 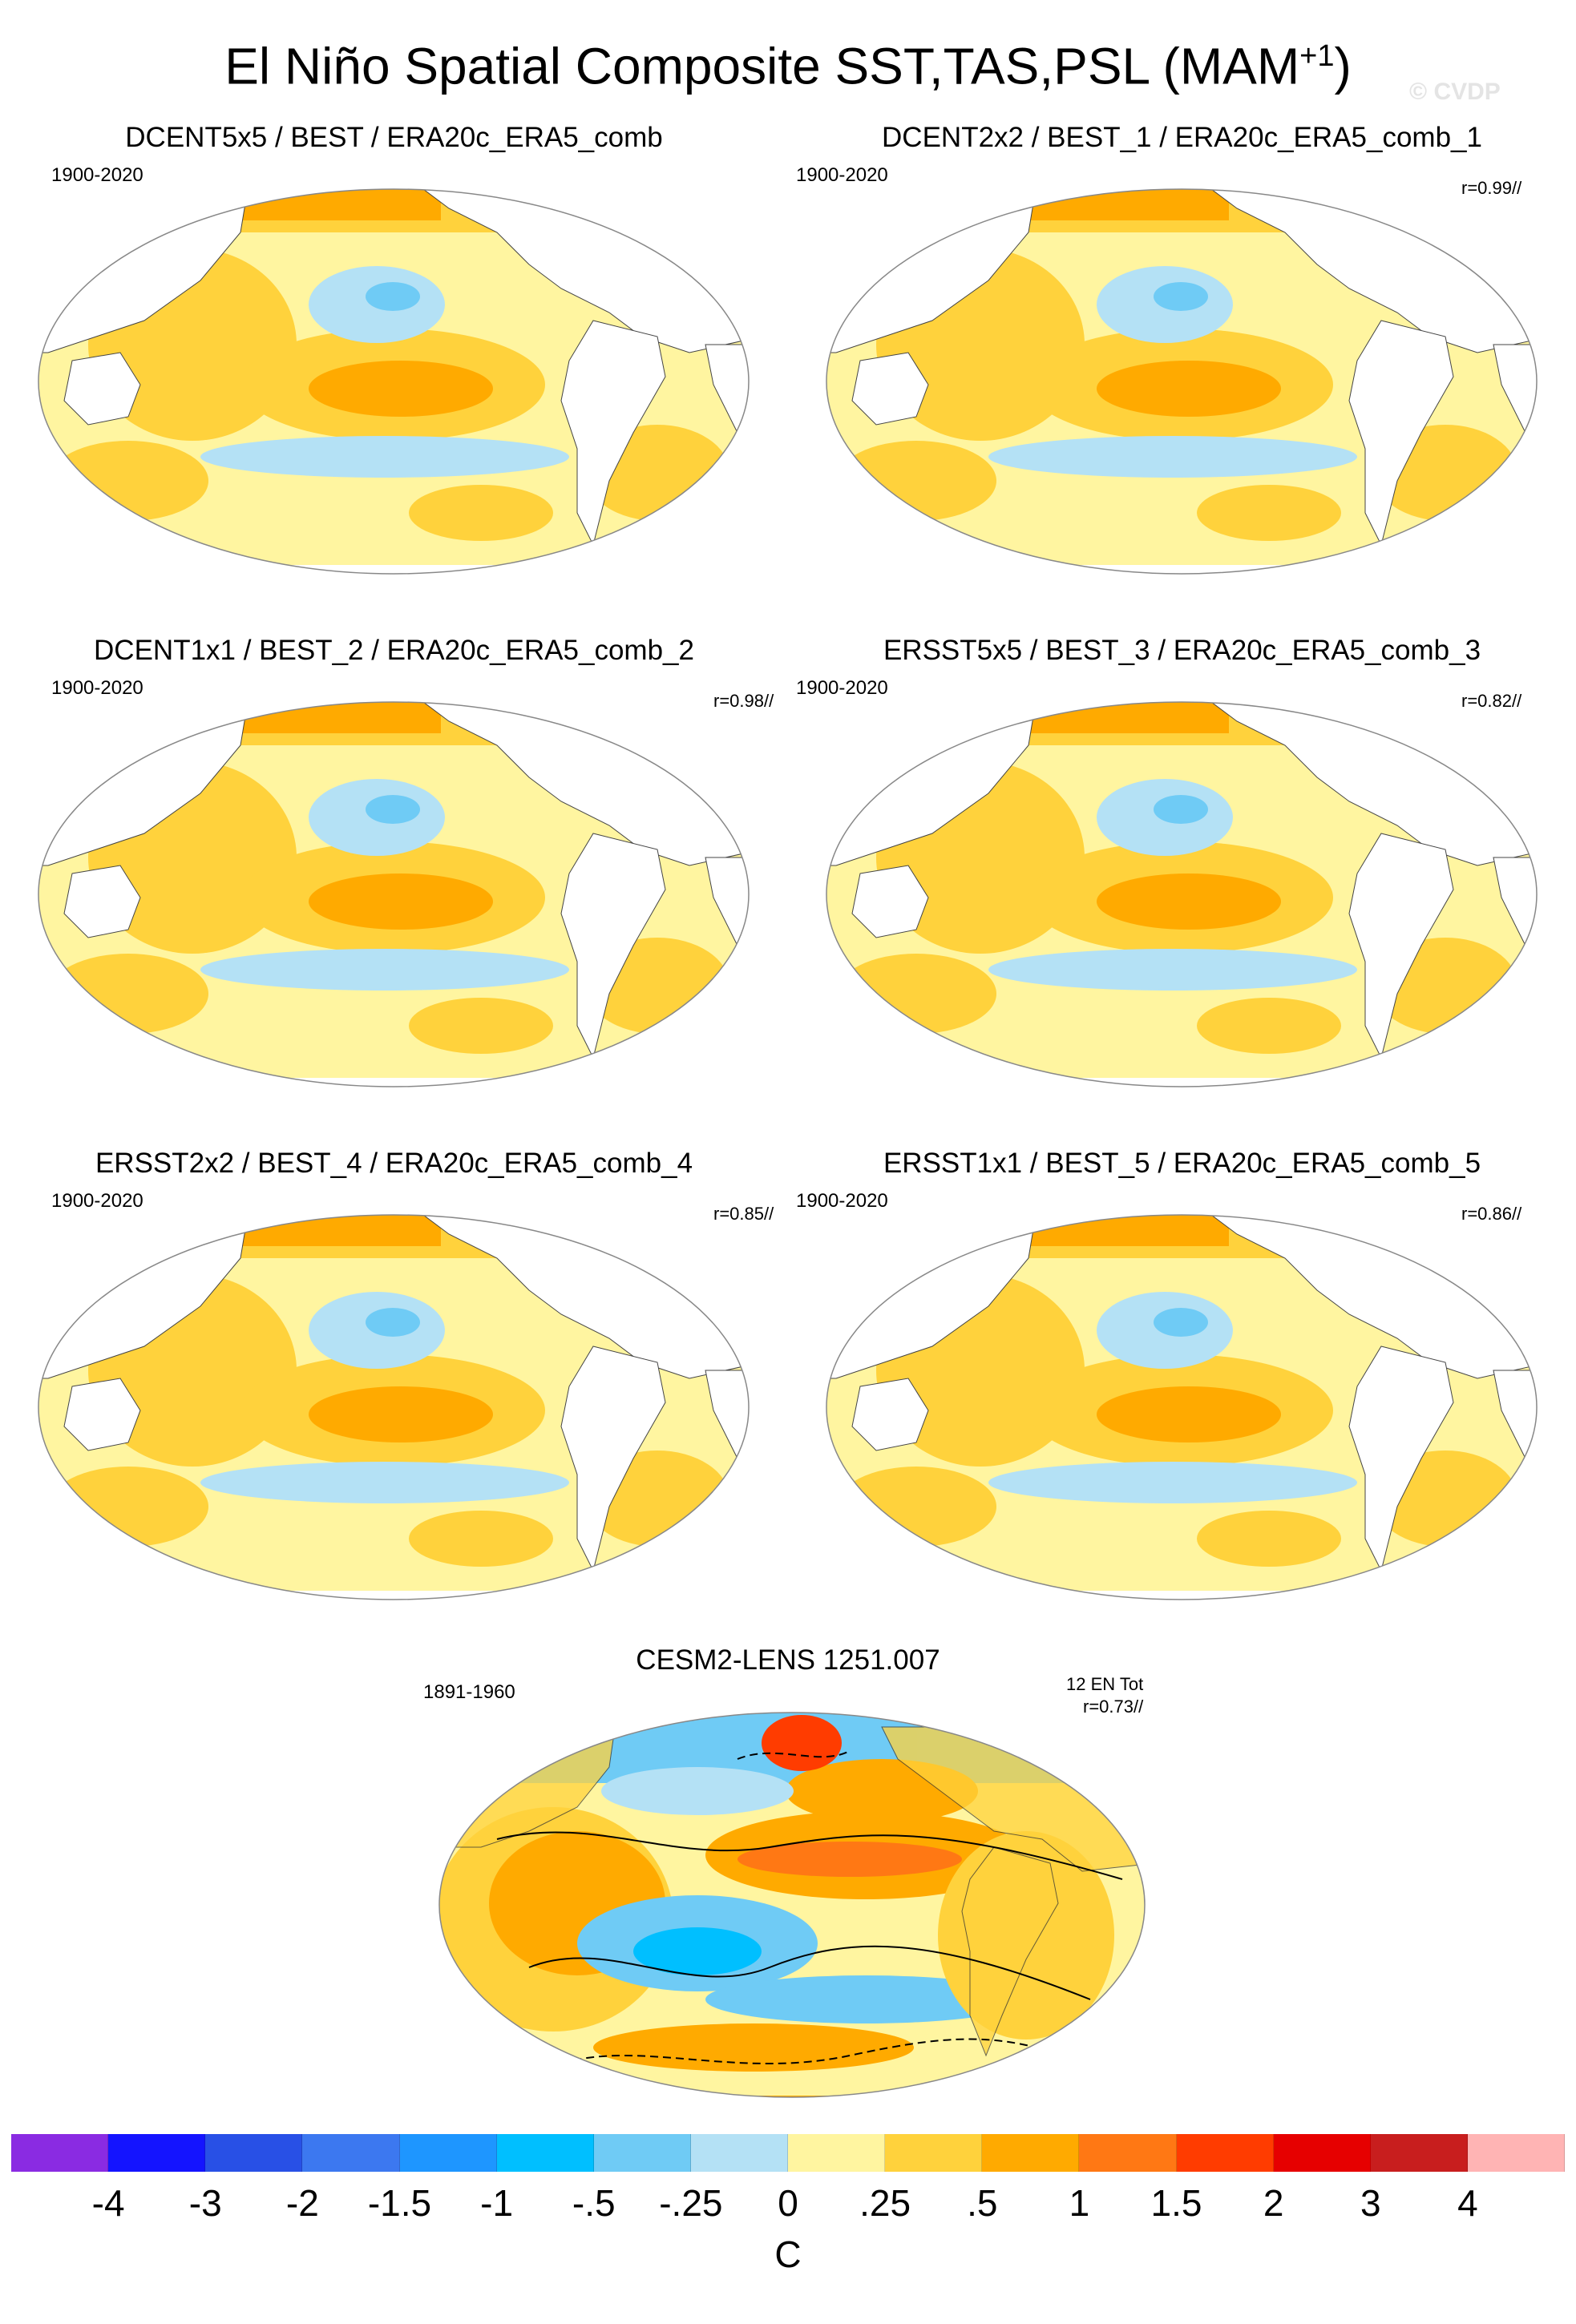 I want to click on colorbar-tick-label: -3, so click(x=205, y=2203).